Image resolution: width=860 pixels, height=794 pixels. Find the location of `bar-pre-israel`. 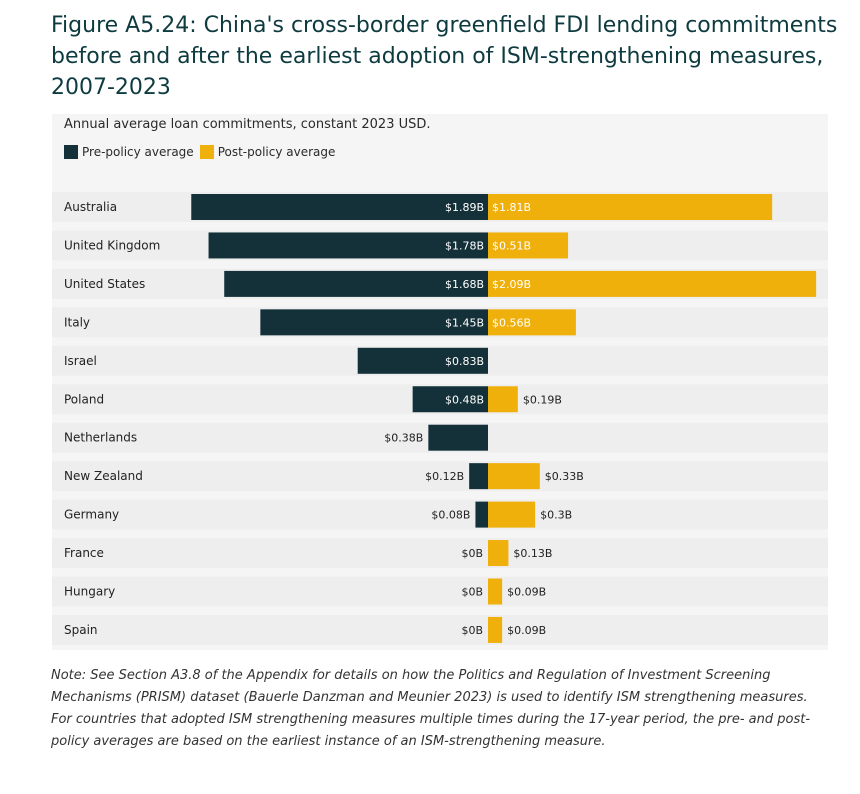

bar-pre-israel is located at coordinates (422, 360).